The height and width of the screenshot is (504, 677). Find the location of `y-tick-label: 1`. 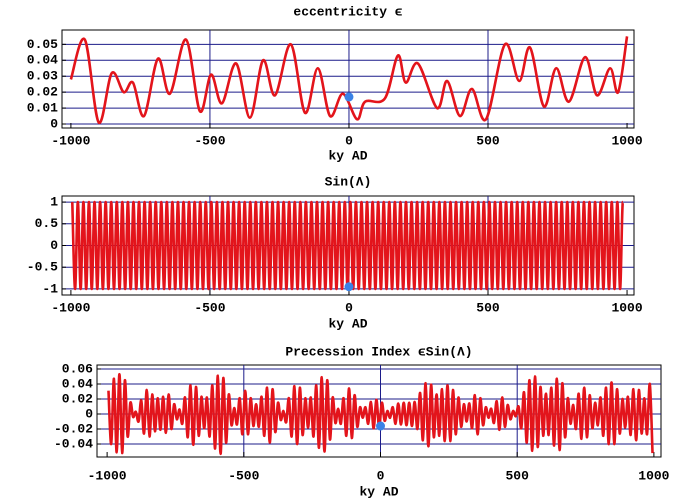

y-tick-label: 1 is located at coordinates (54, 202).